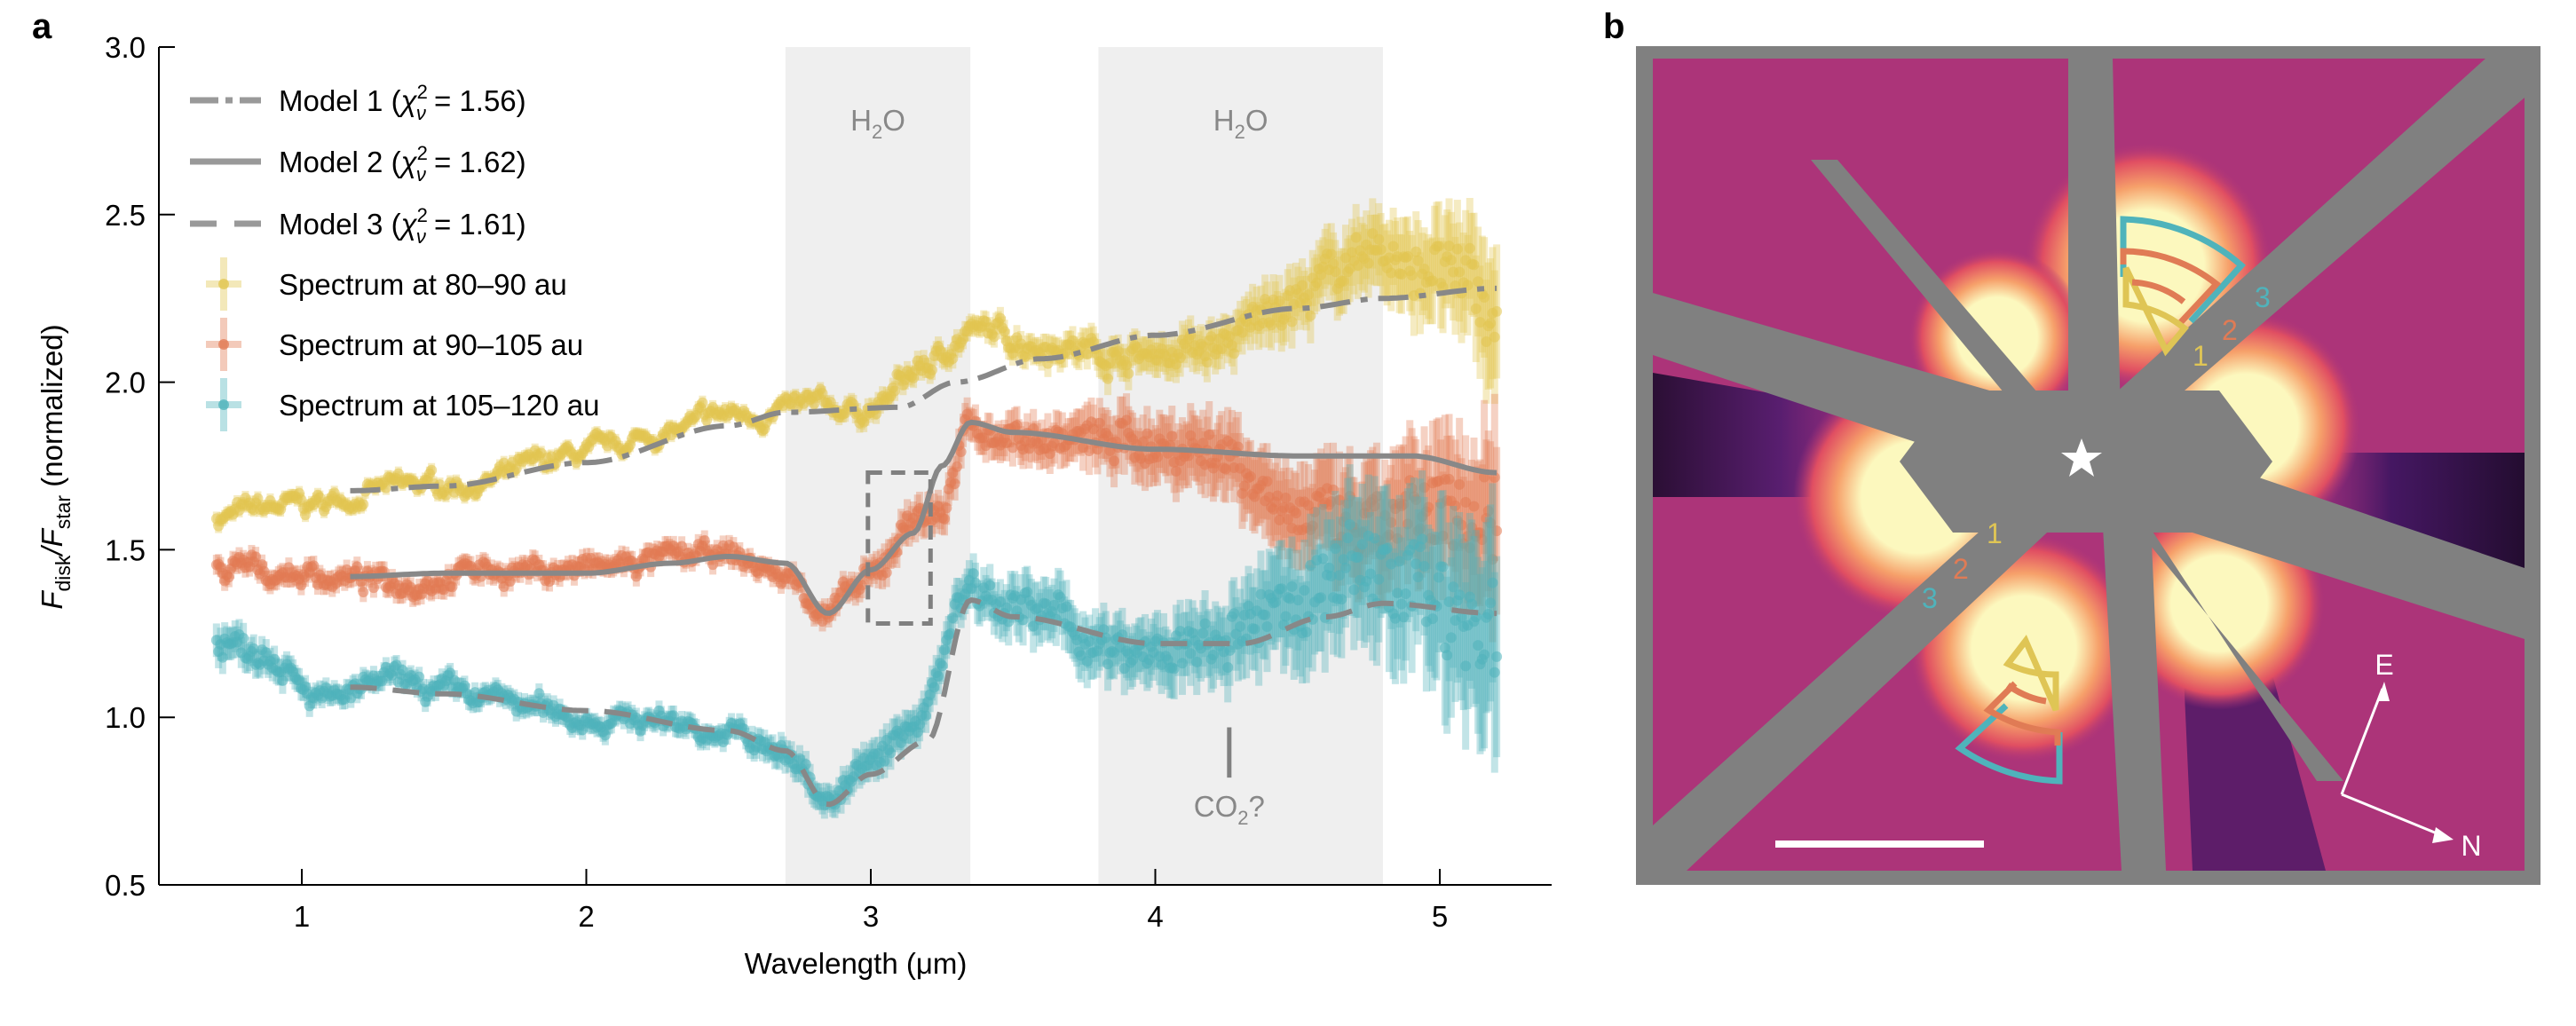  What do you see at coordinates (431, 345) in the screenshot?
I see `legend-spectrum-2-label: Spectrum at 90–105 au` at bounding box center [431, 345].